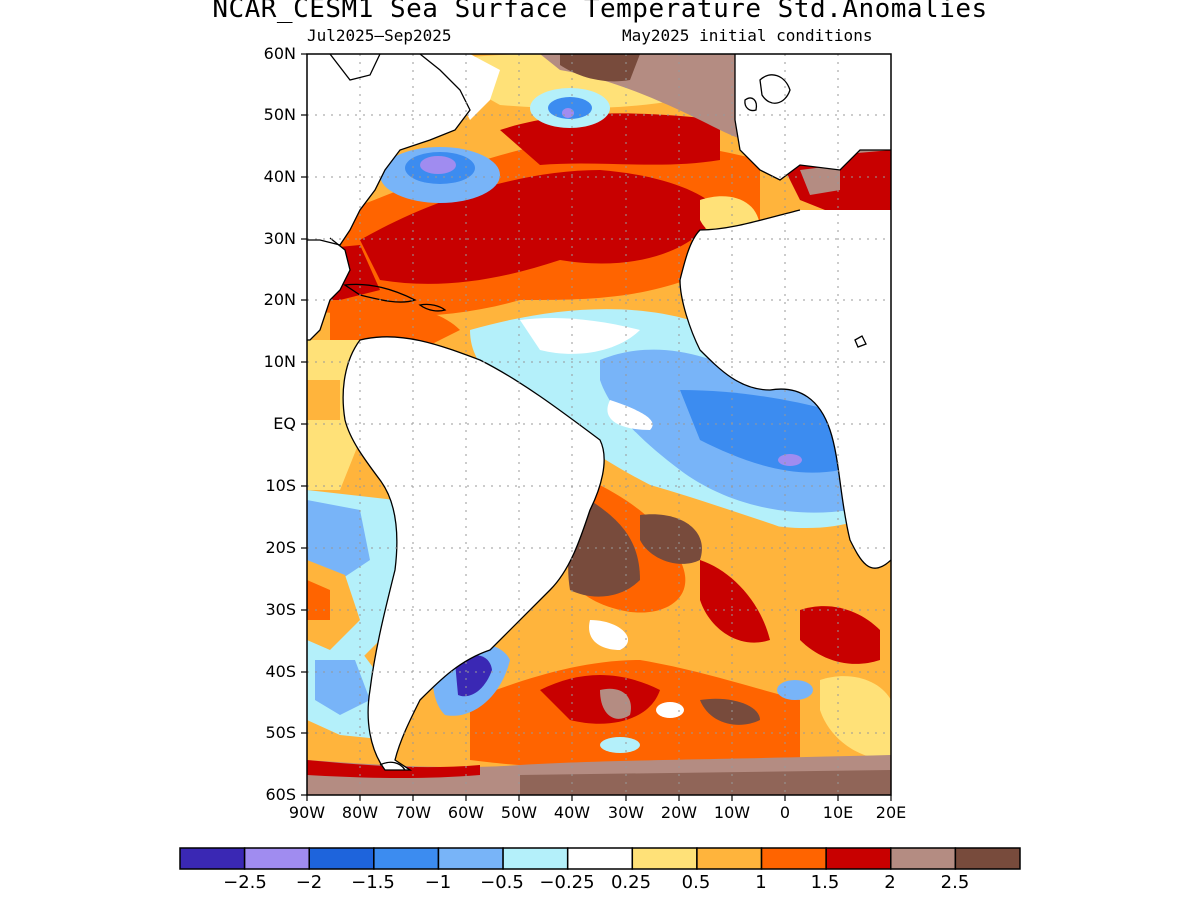 Image resolution: width=1200 pixels, height=900 pixels. I want to click on lon-label: 90W, so click(307, 812).